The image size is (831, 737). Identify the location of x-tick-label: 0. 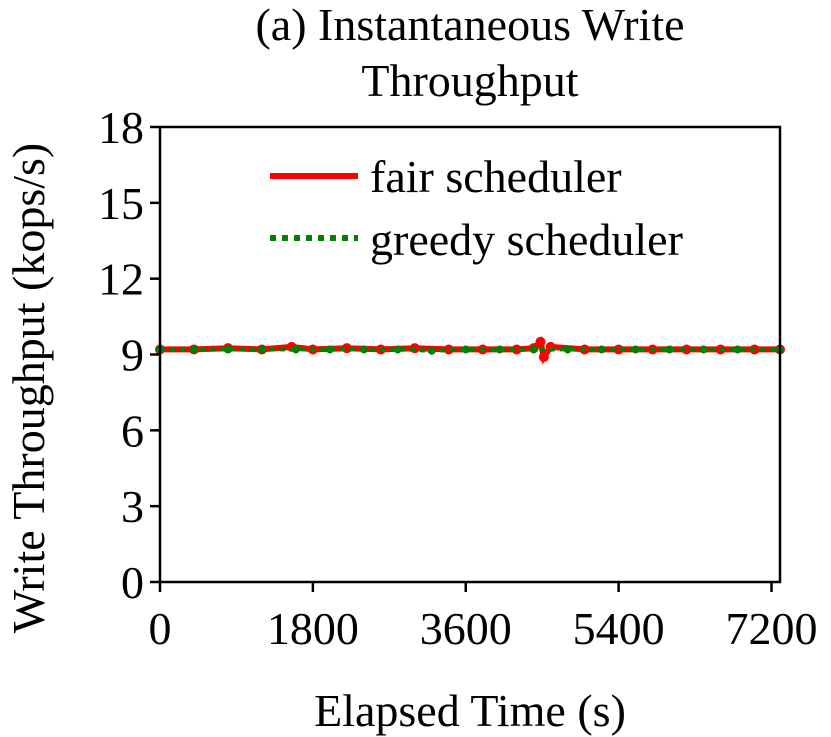
(160, 628).